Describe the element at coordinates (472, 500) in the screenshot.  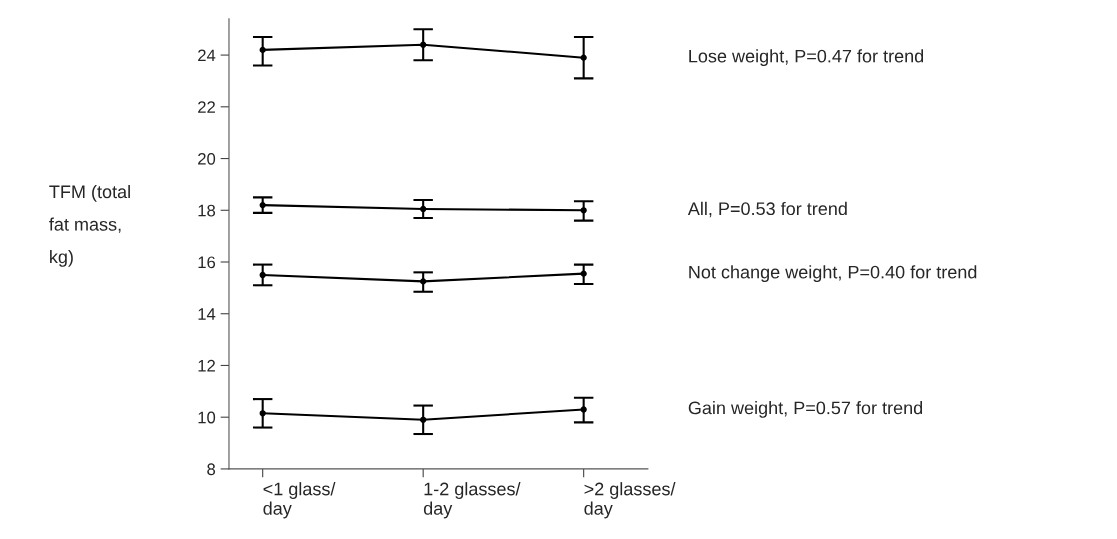
I see `x-tick-label: 1-2 glasses/ day` at that location.